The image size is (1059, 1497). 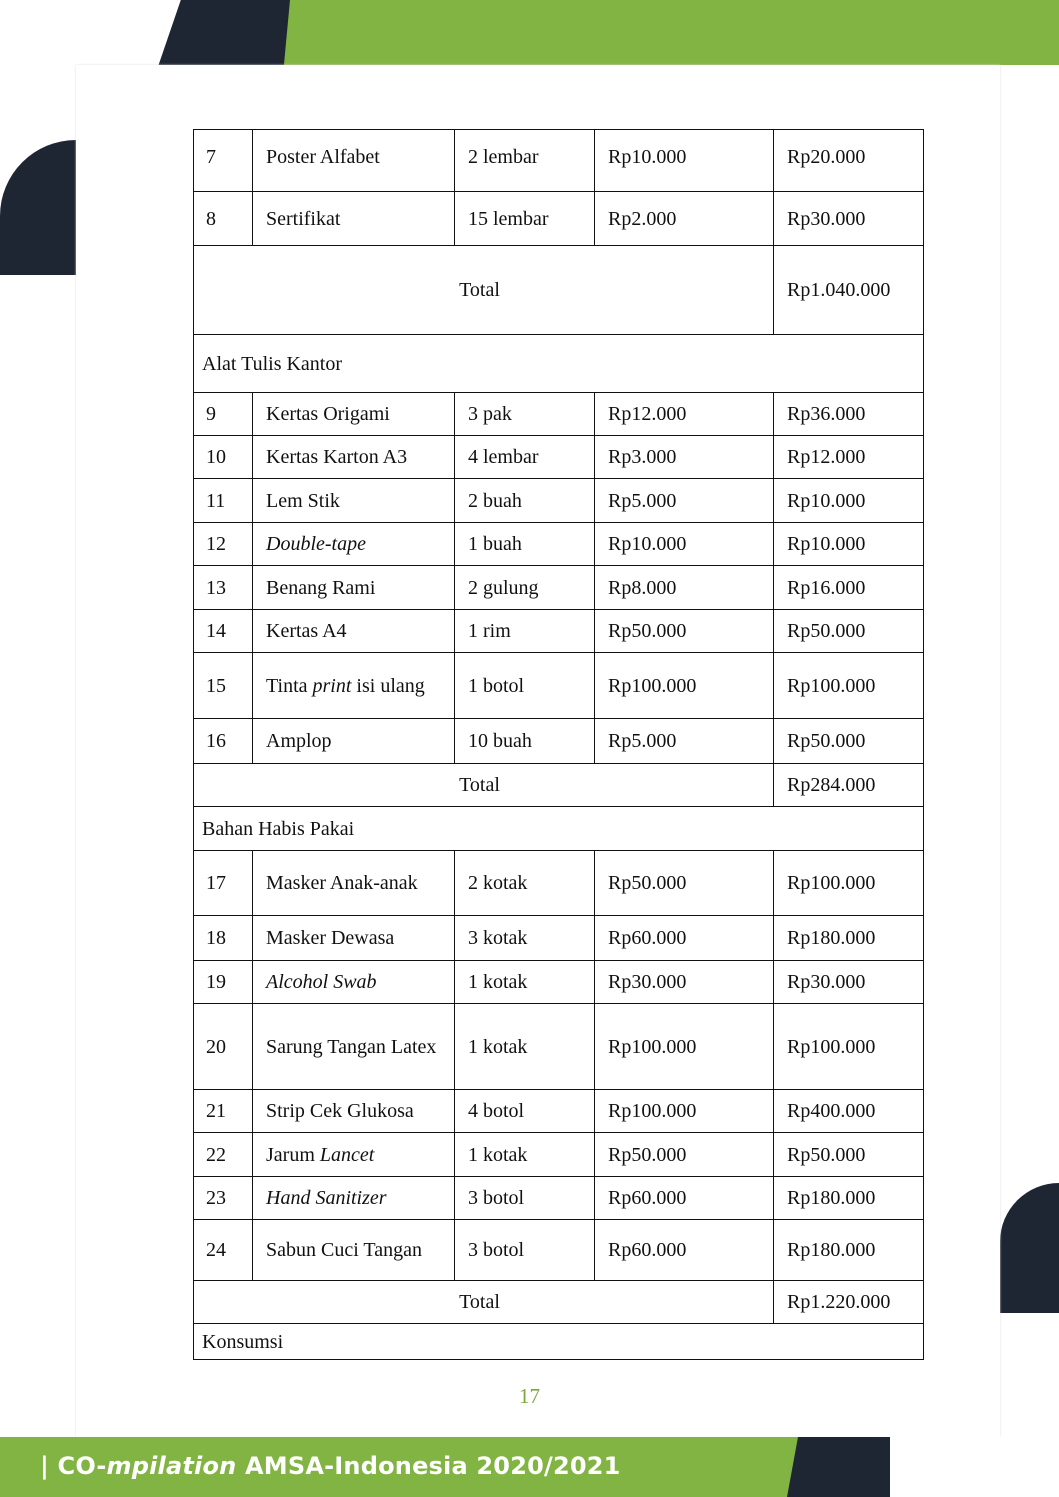 I want to click on item-total: Rp20.000, so click(x=848, y=160).